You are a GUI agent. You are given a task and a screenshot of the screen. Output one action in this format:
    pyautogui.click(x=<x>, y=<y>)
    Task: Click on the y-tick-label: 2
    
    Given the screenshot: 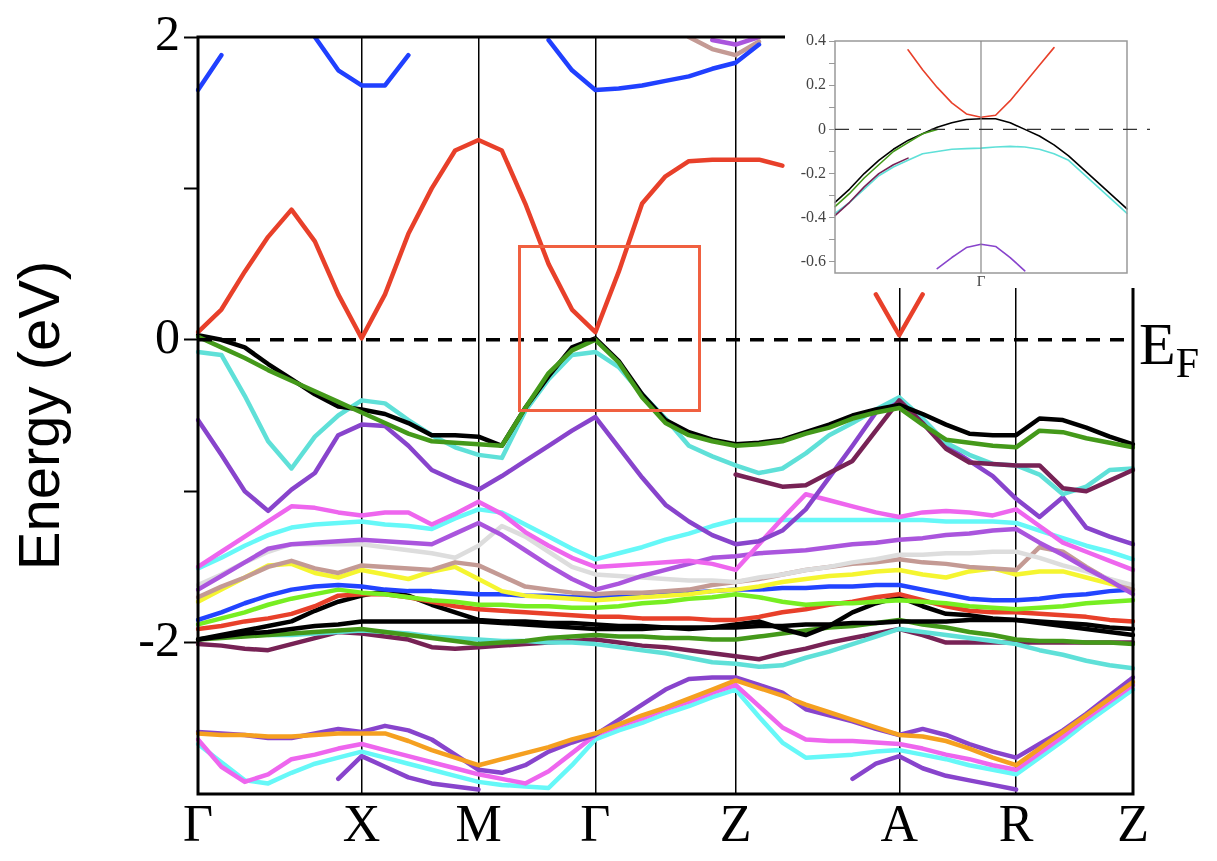 What is the action you would take?
    pyautogui.click(x=167, y=33)
    